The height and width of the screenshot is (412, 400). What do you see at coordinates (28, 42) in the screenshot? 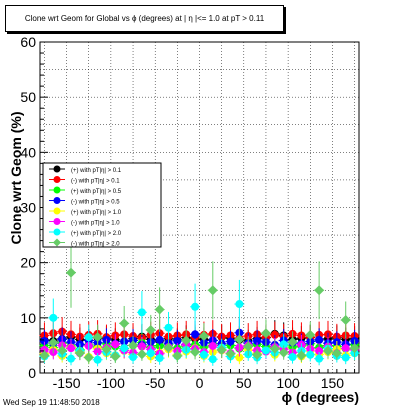
I see `y-tick-label: 60` at bounding box center [28, 42].